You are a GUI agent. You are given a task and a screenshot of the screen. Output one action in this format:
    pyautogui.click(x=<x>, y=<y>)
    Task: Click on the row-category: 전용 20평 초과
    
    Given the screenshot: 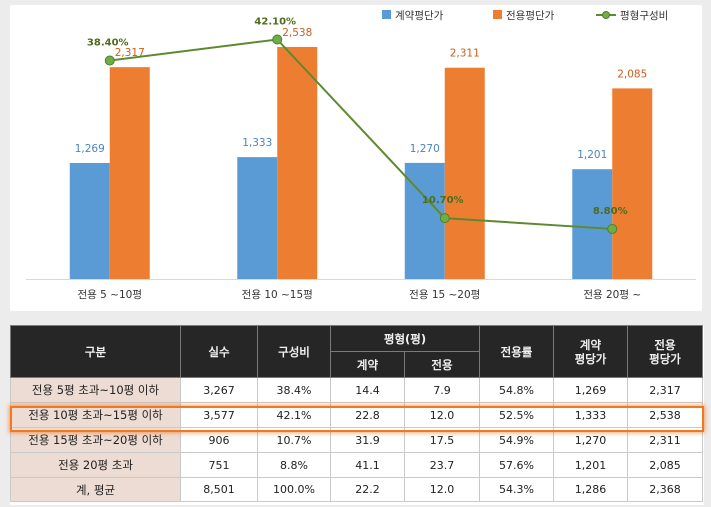 What is the action you would take?
    pyautogui.click(x=95, y=465)
    